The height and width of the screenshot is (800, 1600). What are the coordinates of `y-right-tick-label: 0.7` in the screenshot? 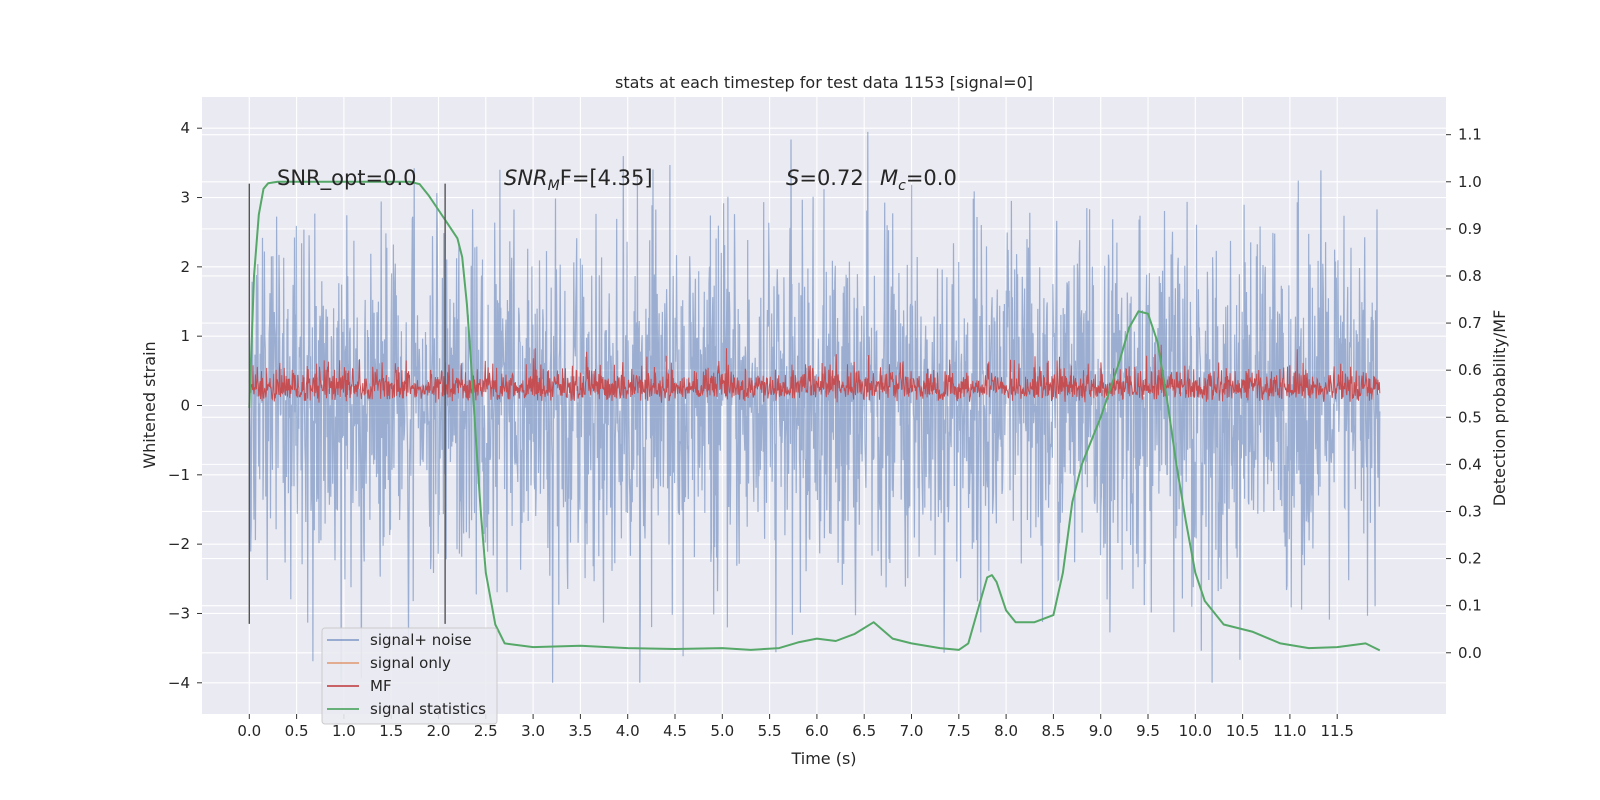 It's located at (1470, 323).